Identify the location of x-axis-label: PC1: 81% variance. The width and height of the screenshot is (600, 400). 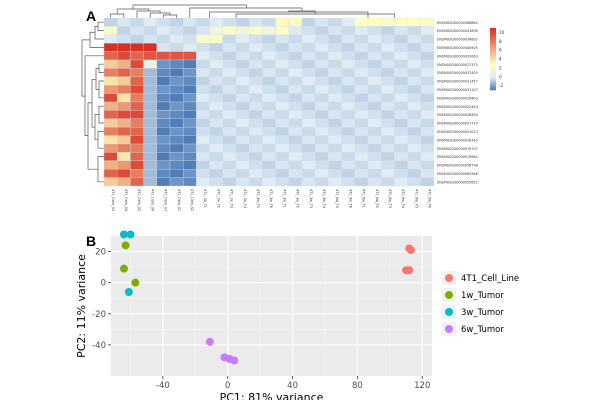
(272, 395).